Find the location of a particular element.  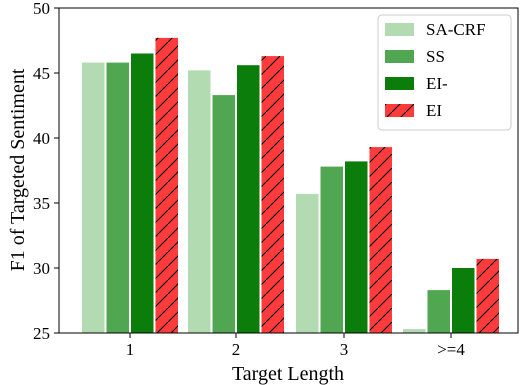

legend-box is located at coordinates (444, 72).